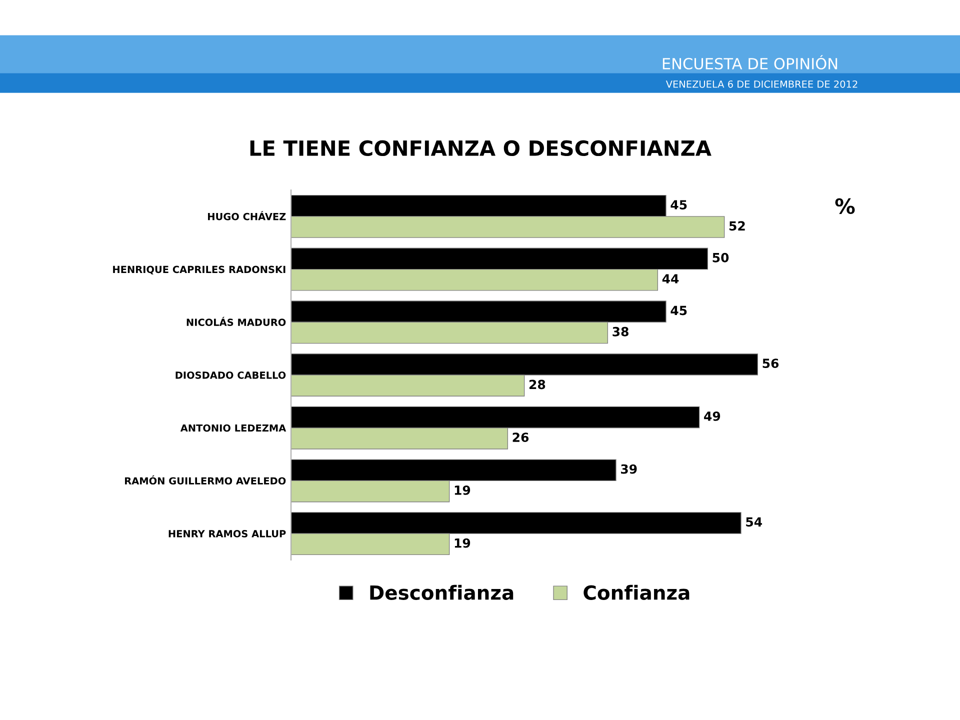 This screenshot has width=960, height=720. I want to click on data-label: 49, so click(712, 416).